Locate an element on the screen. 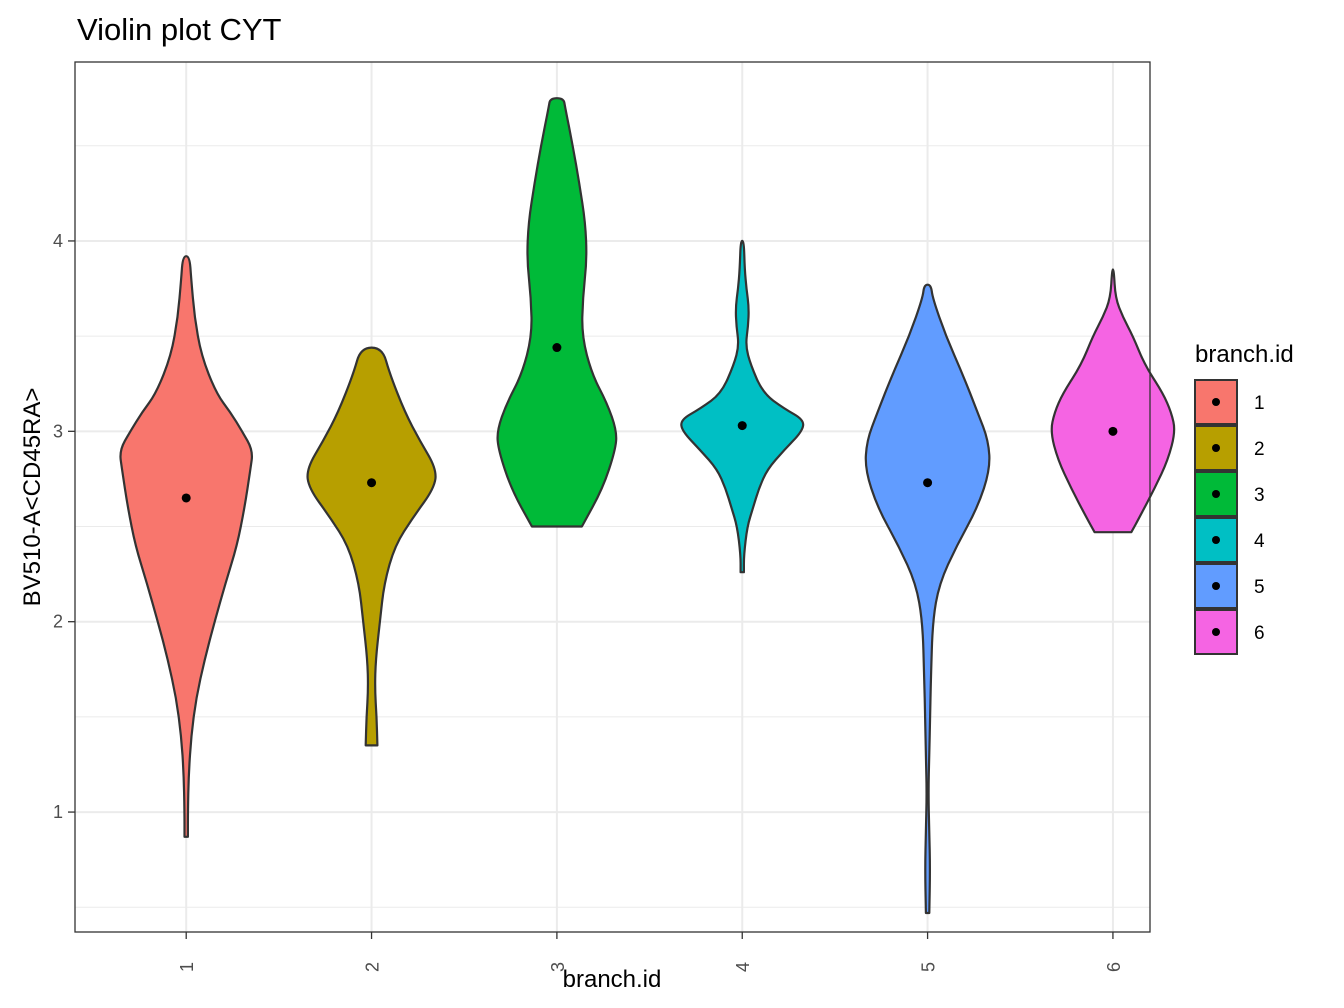  legend-label-4: 4 is located at coordinates (1259, 541).